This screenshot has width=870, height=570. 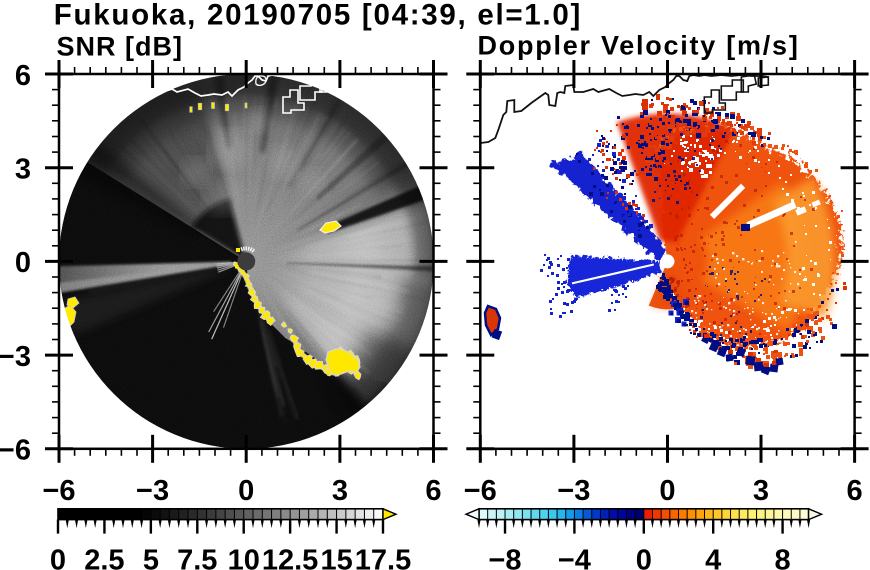 I want to click on svg-text: −8, so click(x=504, y=557).